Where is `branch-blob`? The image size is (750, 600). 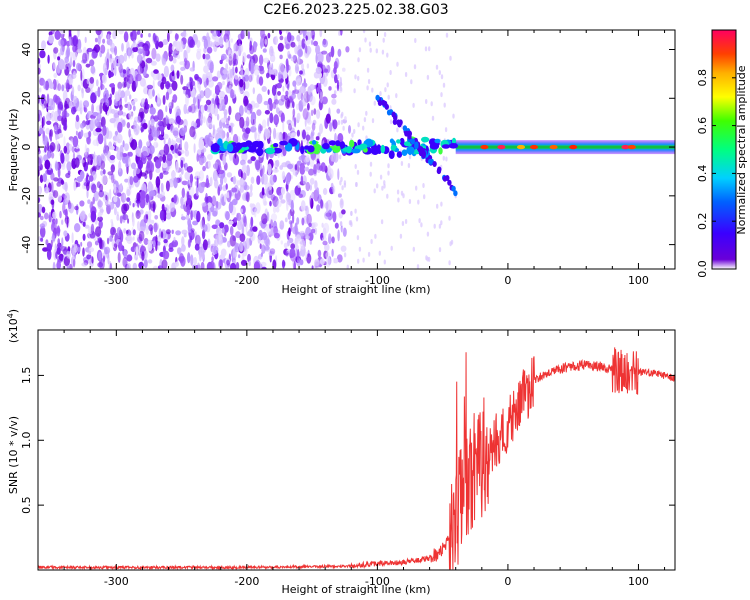
branch-blob is located at coordinates (430, 161).